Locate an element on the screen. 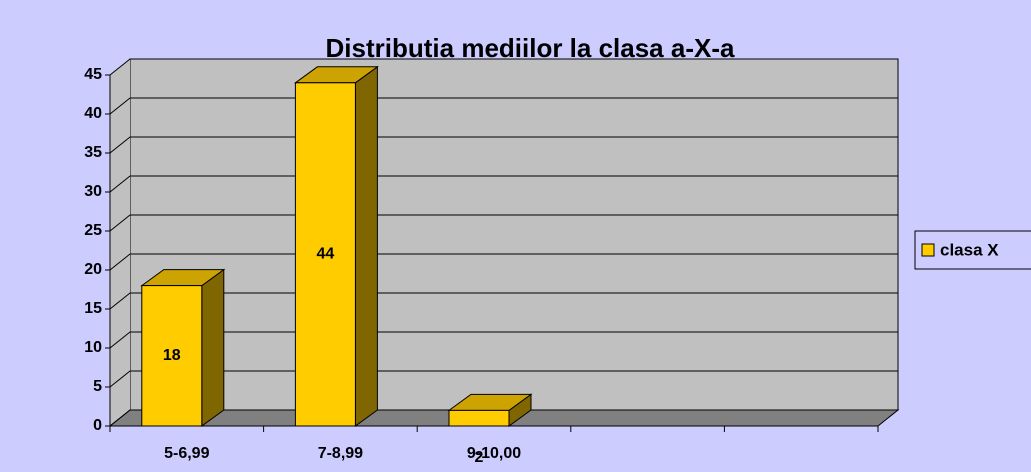 The image size is (1031, 472). data-label: 44 is located at coordinates (326, 254).